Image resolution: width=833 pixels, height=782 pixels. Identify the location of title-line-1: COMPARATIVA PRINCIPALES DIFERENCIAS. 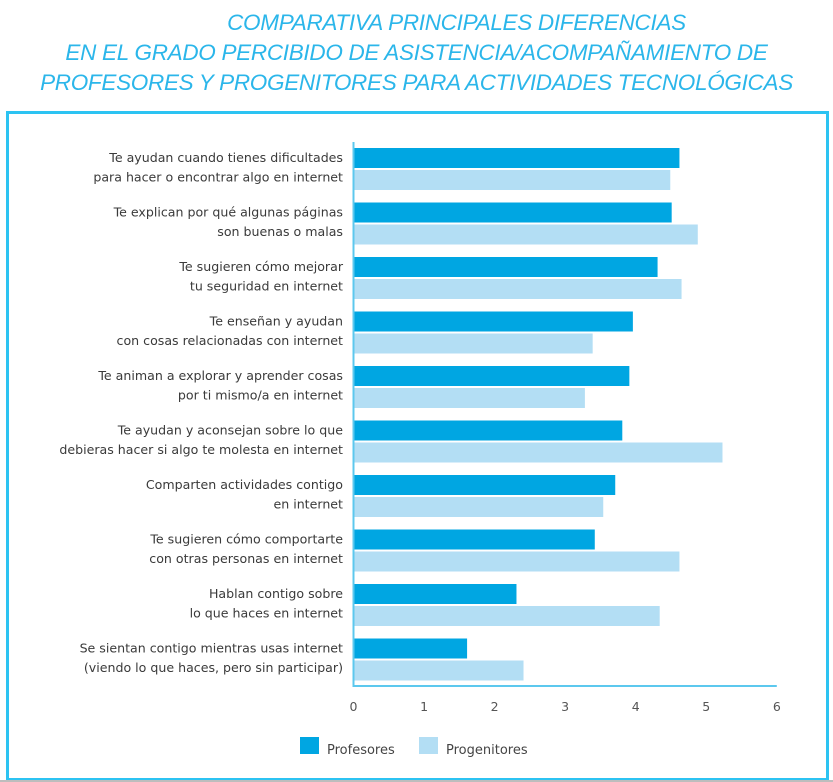
(456, 22).